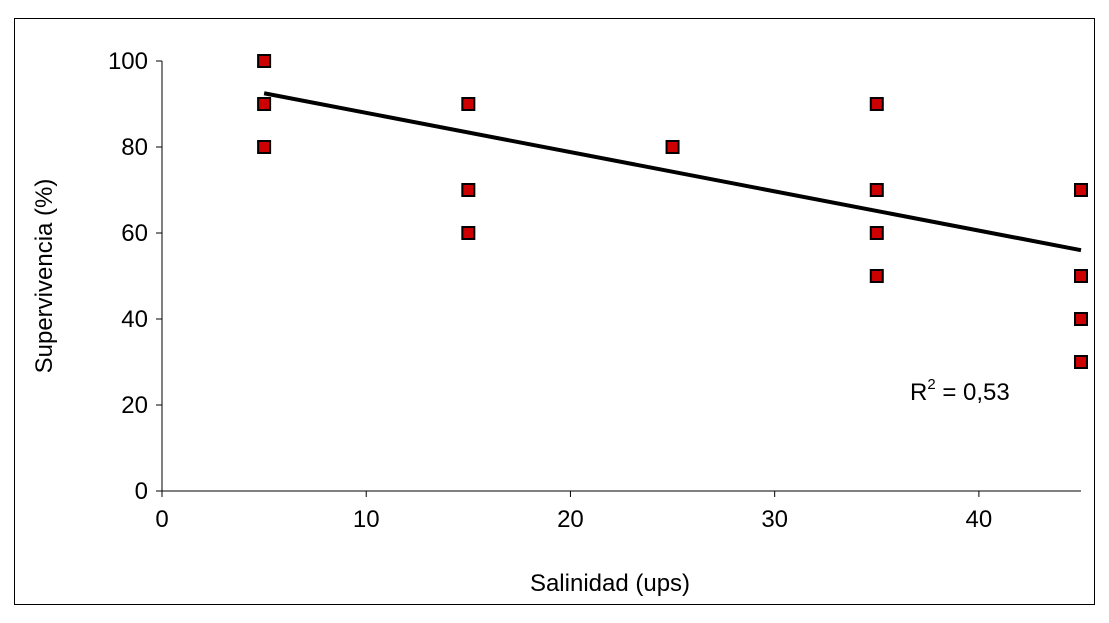  What do you see at coordinates (134, 319) in the screenshot?
I see `y-tick-label: 40` at bounding box center [134, 319].